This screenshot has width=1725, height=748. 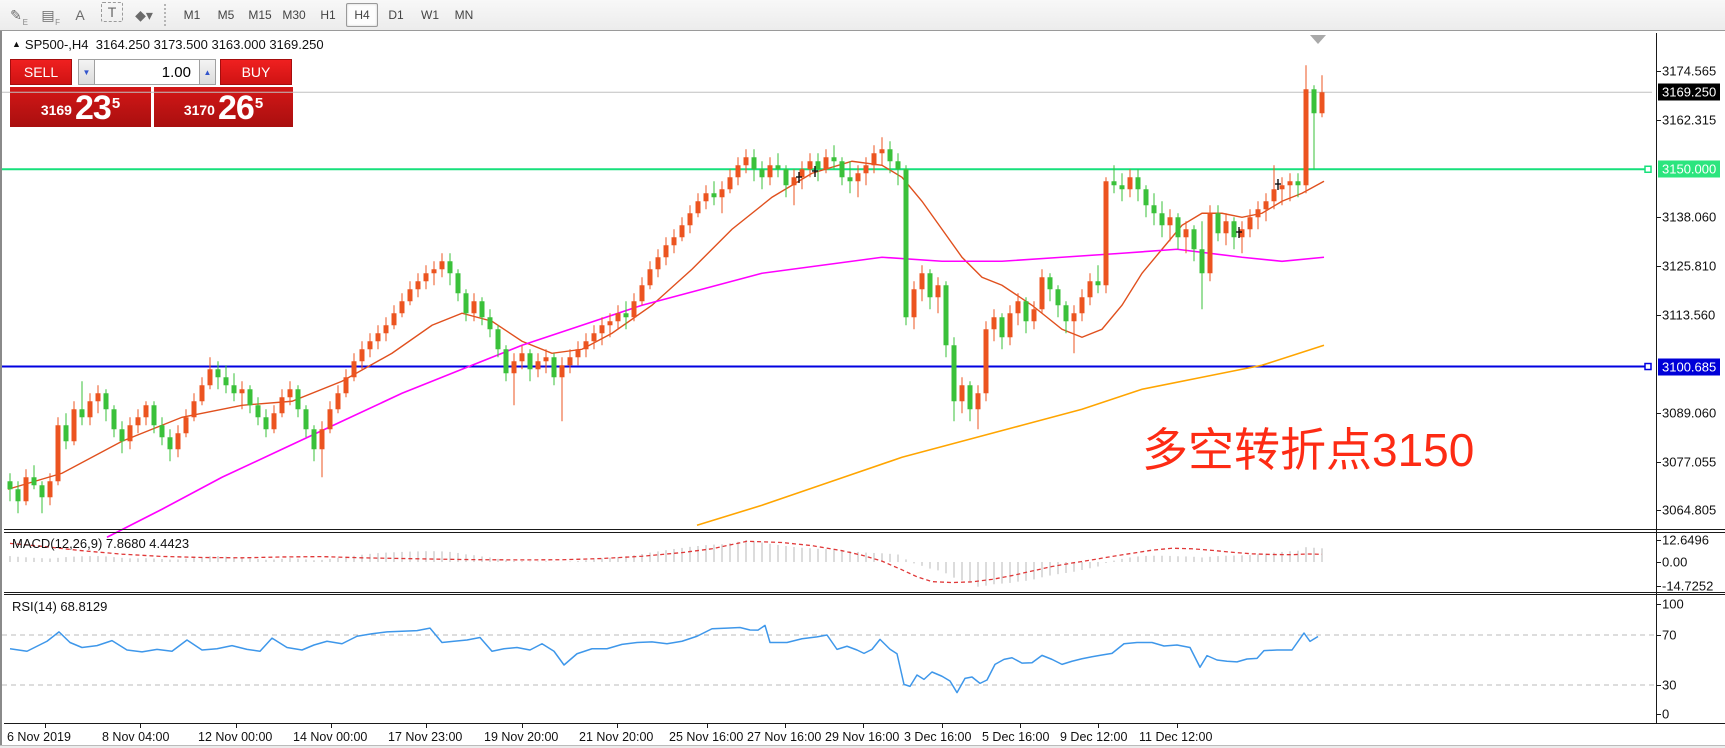 I want to click on timeframe-h4: H4, so click(x=362, y=15).